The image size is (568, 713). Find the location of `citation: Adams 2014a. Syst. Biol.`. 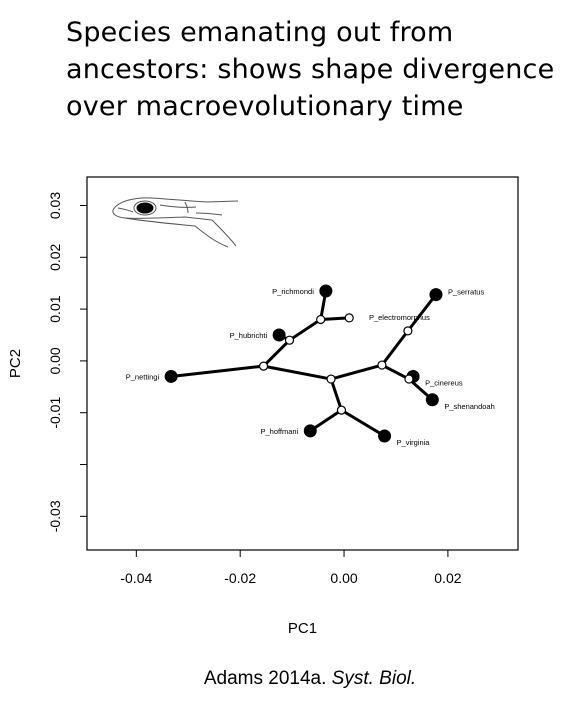

citation: Adams 2014a. Syst. Biol. is located at coordinates (284, 679).